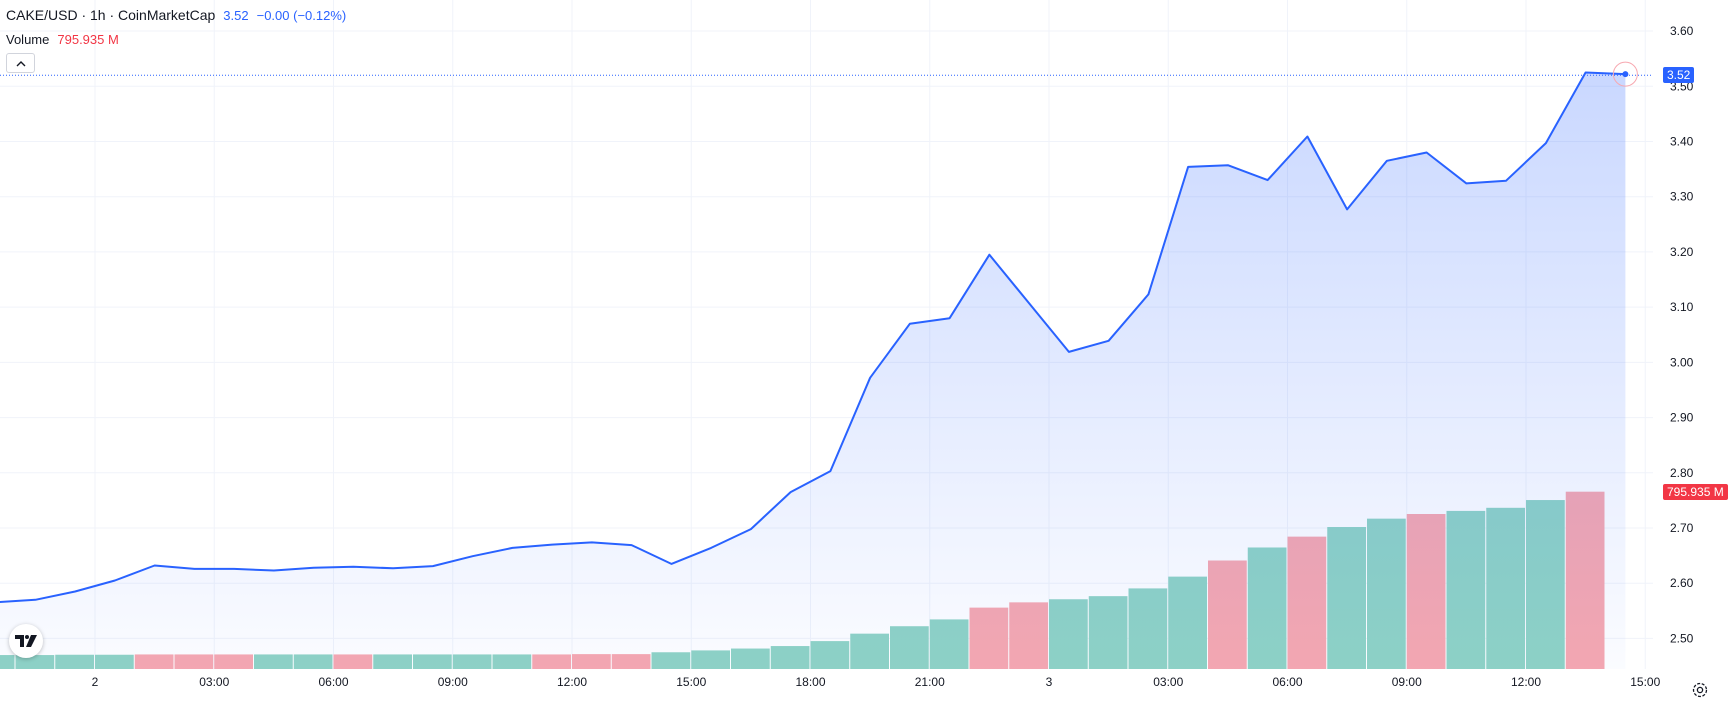 The width and height of the screenshot is (1735, 711). Describe the element at coordinates (1682, 141) in the screenshot. I see `y-tick-label: 3.40` at that location.